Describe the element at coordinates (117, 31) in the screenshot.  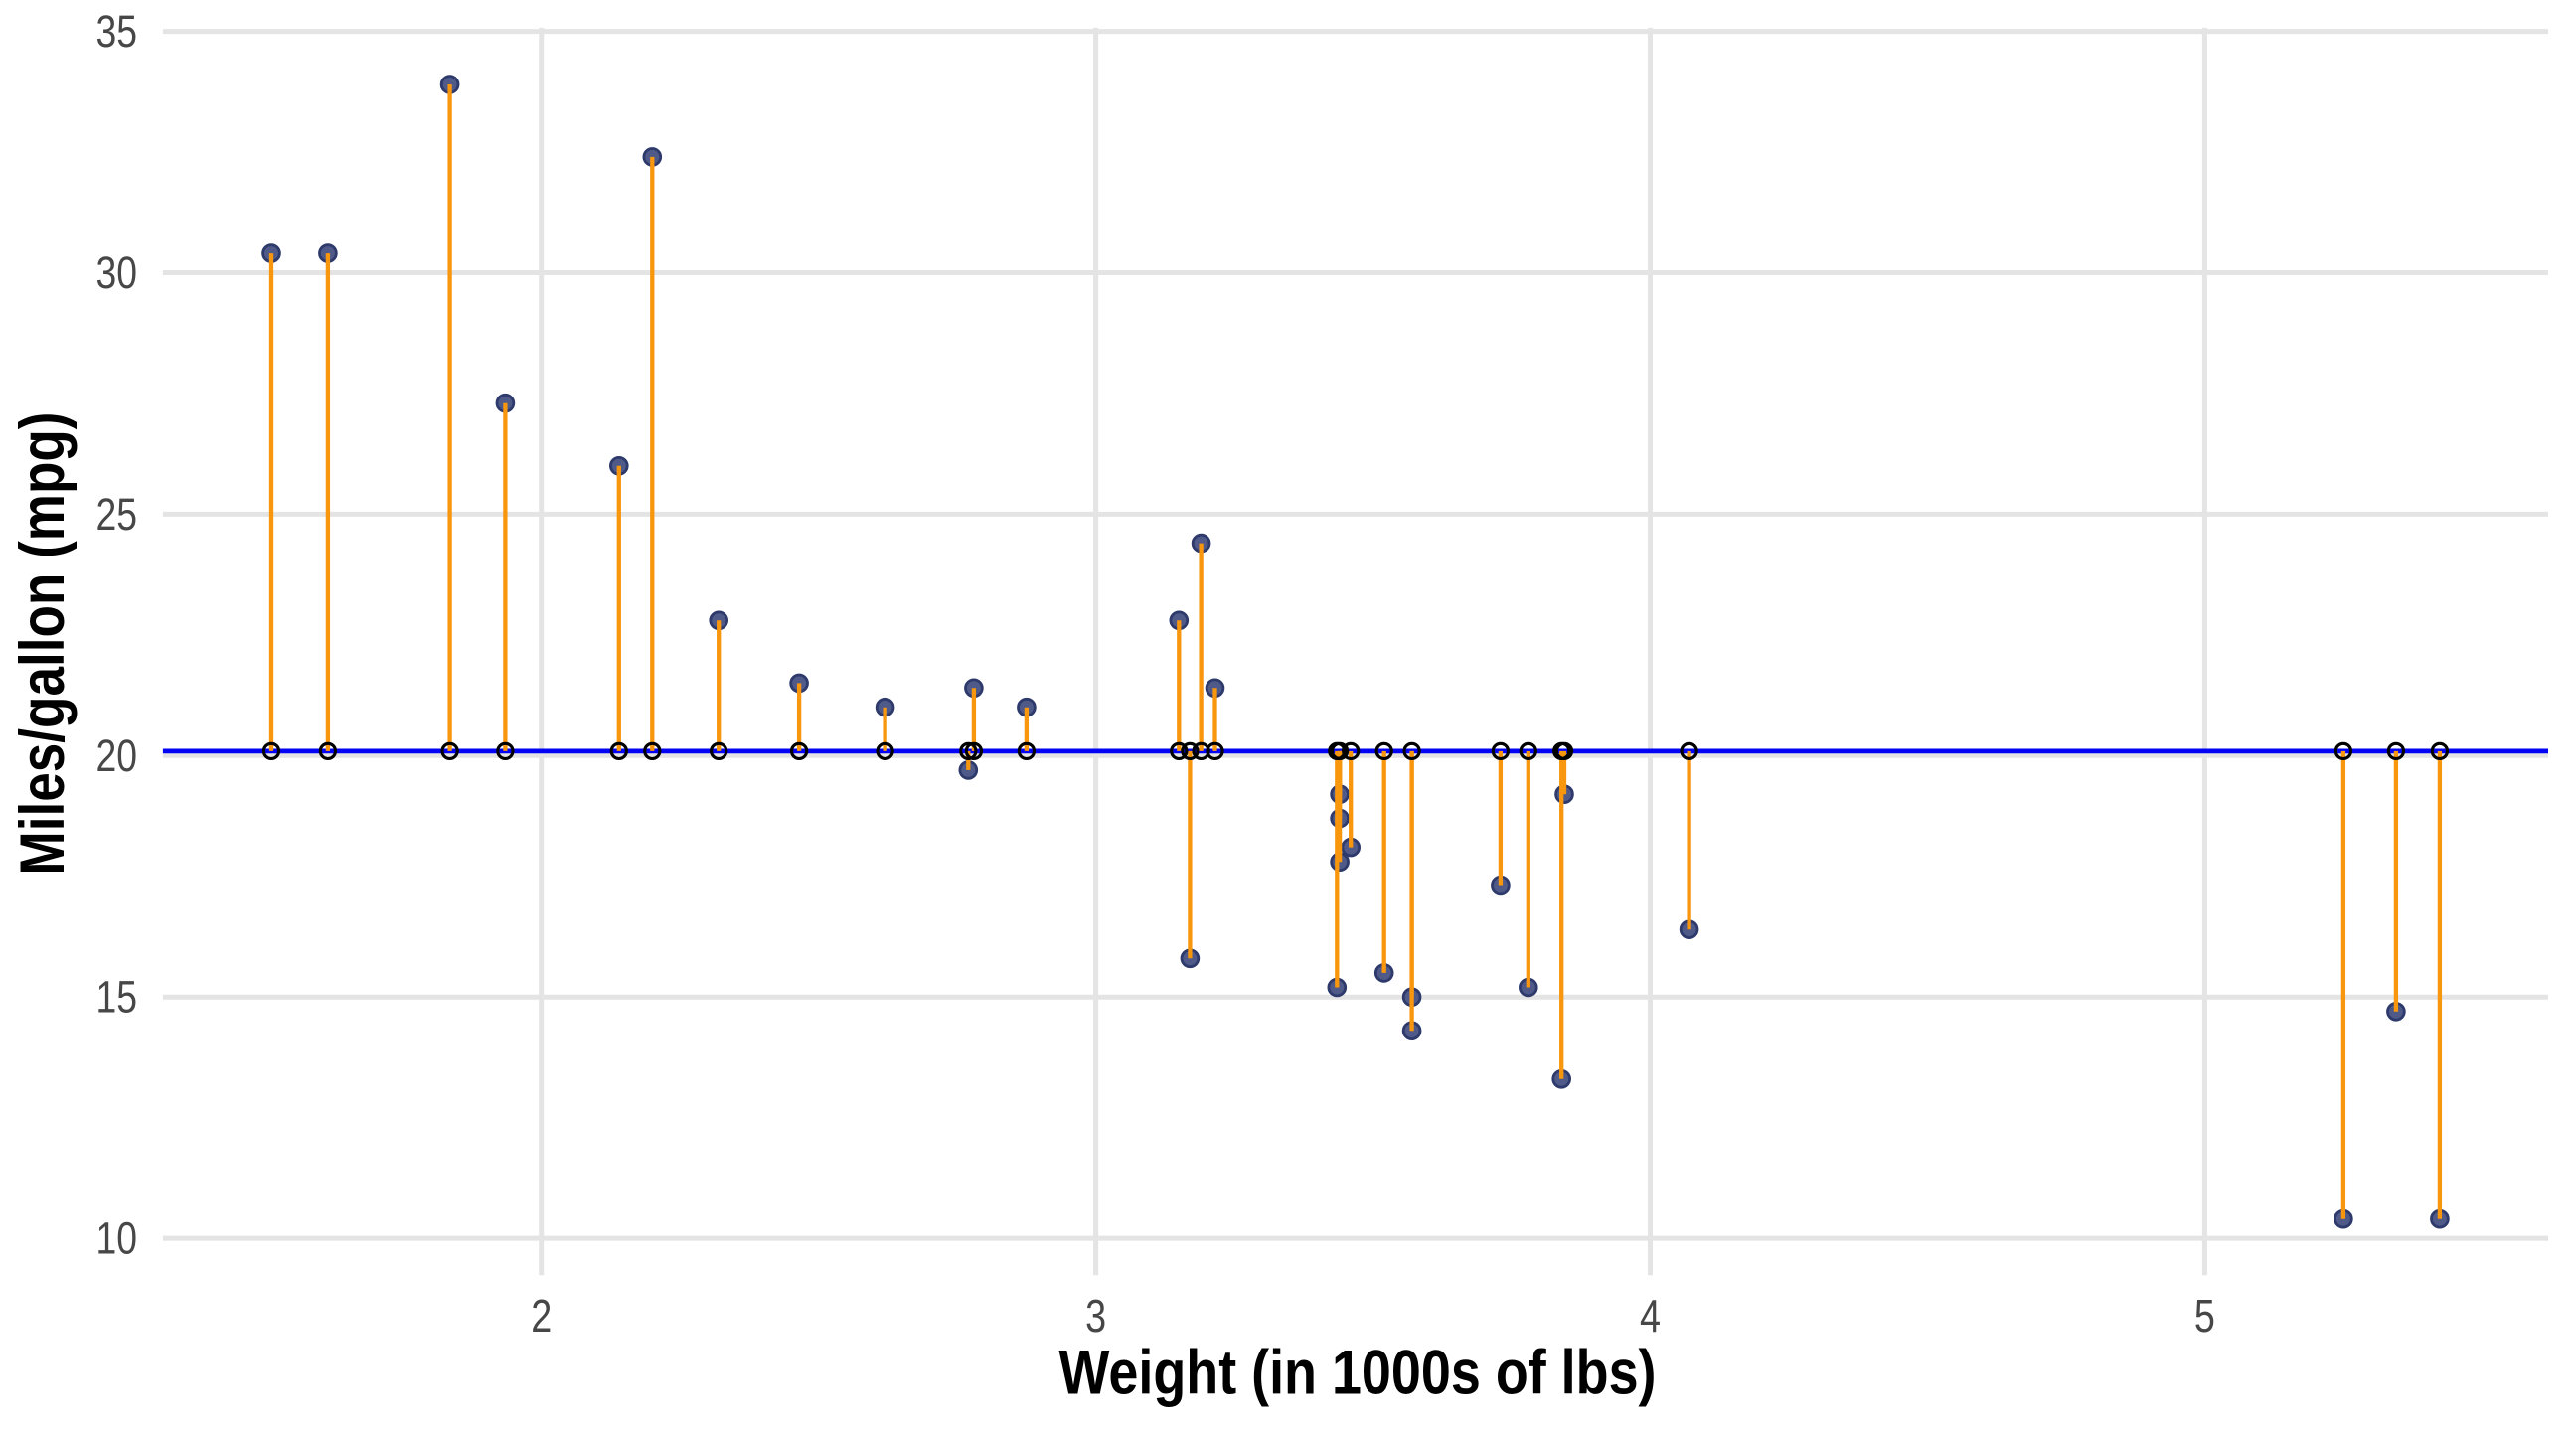
I see `svg-text: 35` at that location.